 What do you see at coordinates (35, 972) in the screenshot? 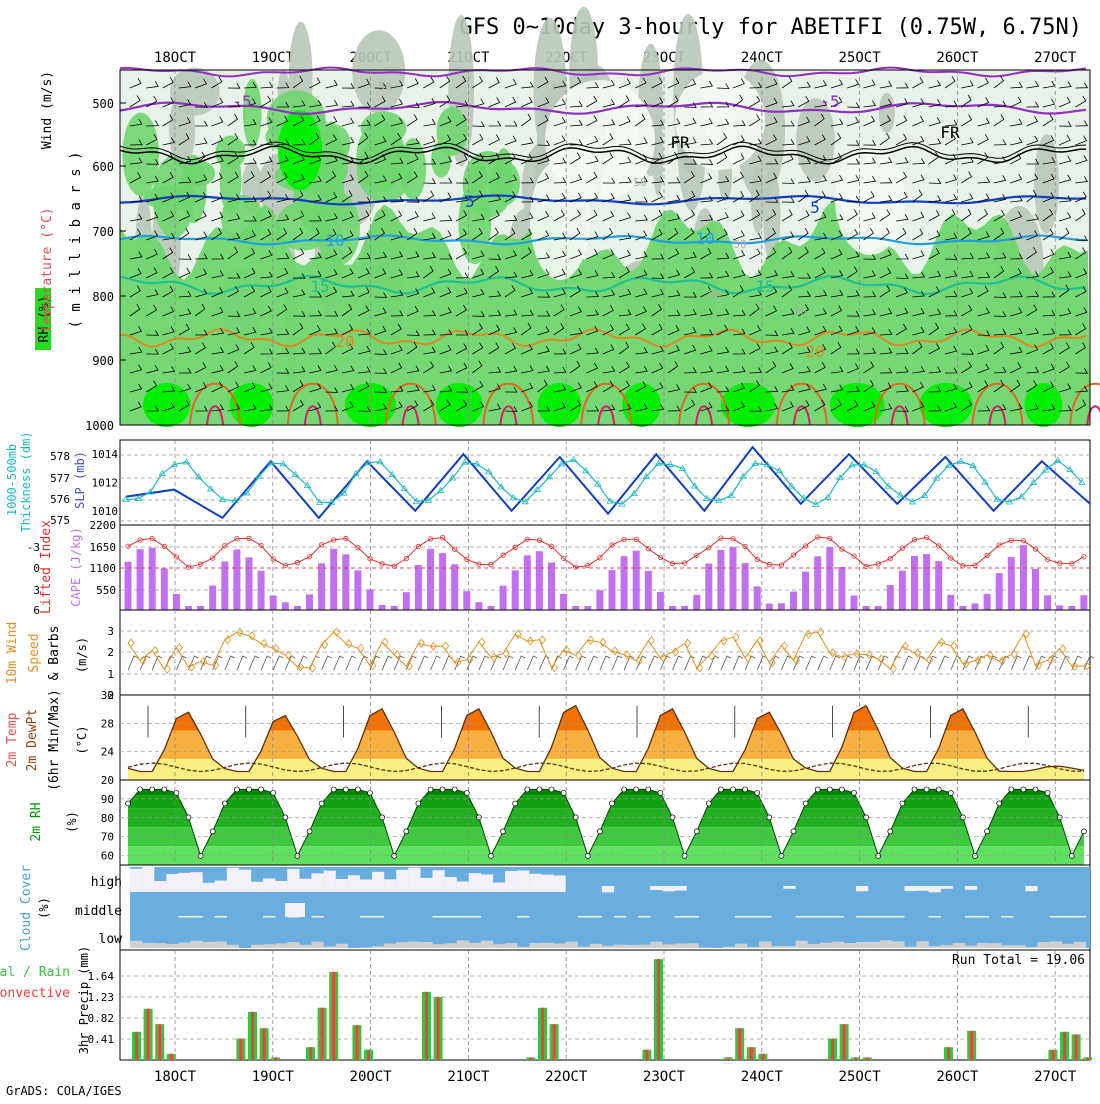
I see `precip-total-label: Total / Rain` at bounding box center [35, 972].